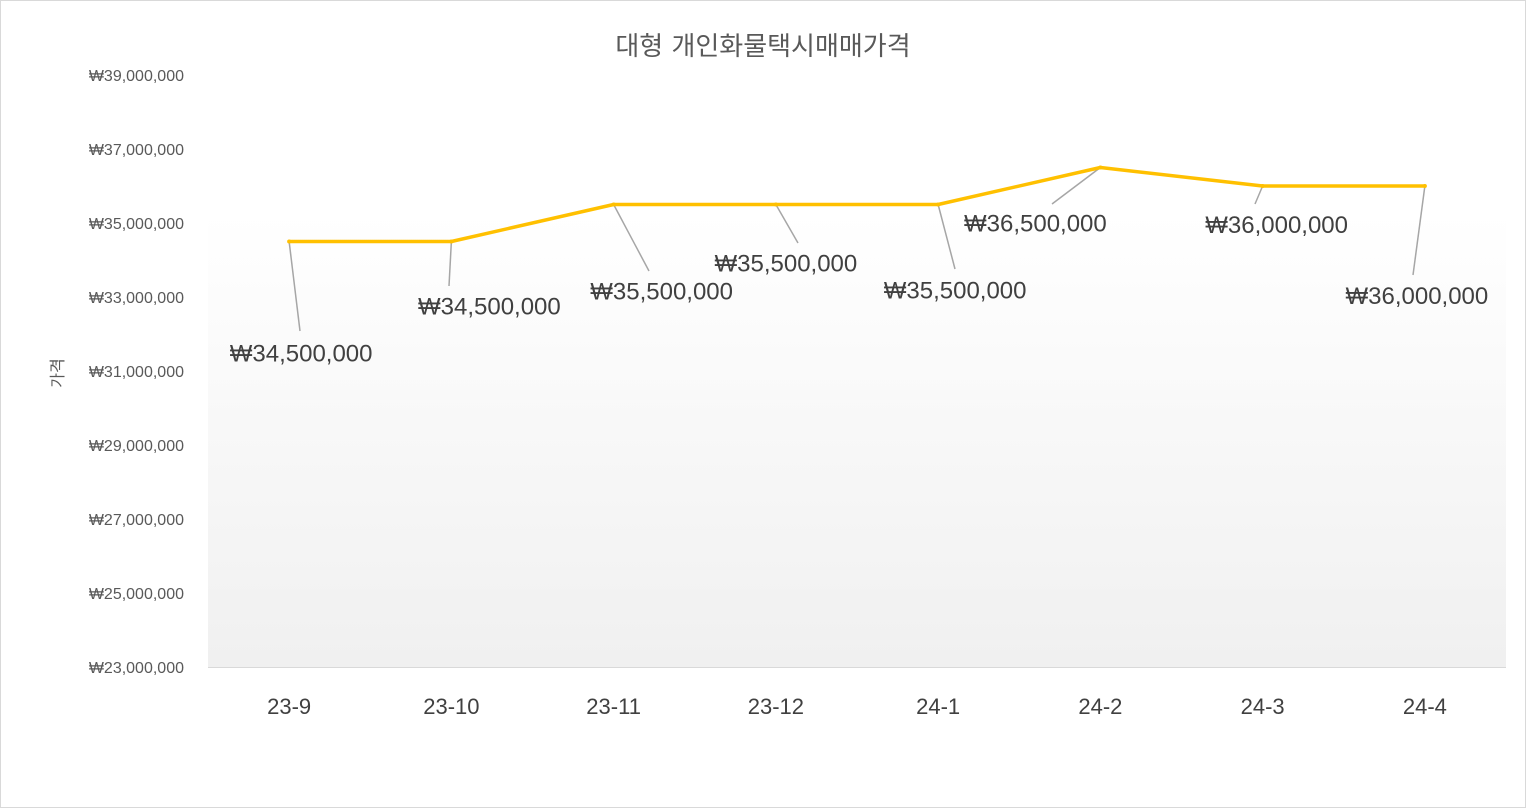 The image size is (1526, 808). What do you see at coordinates (57, 372) in the screenshot?
I see `y-axis-label: 가격` at bounding box center [57, 372].